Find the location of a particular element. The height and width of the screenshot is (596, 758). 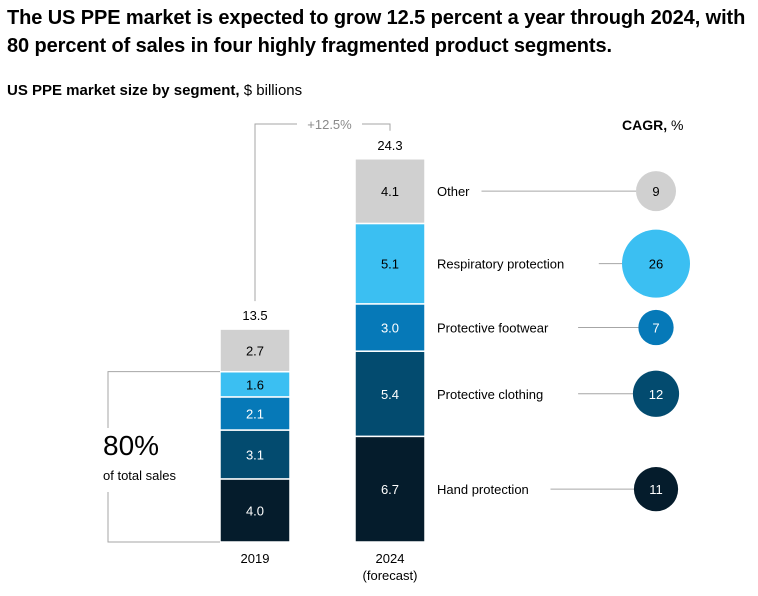

bar-hand-protection-2024 is located at coordinates (390, 489).